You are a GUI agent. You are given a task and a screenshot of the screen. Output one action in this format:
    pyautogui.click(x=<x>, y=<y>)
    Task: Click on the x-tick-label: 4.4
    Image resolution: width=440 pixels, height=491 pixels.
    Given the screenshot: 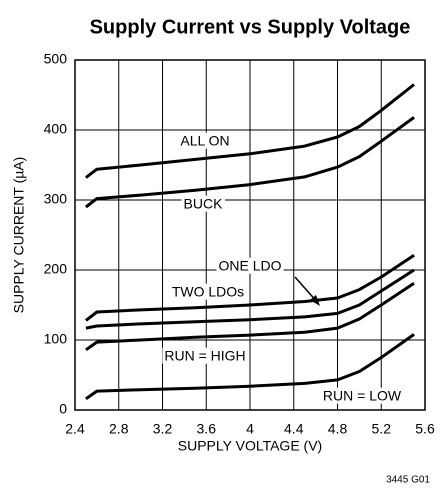 What is the action you would take?
    pyautogui.click(x=294, y=429)
    